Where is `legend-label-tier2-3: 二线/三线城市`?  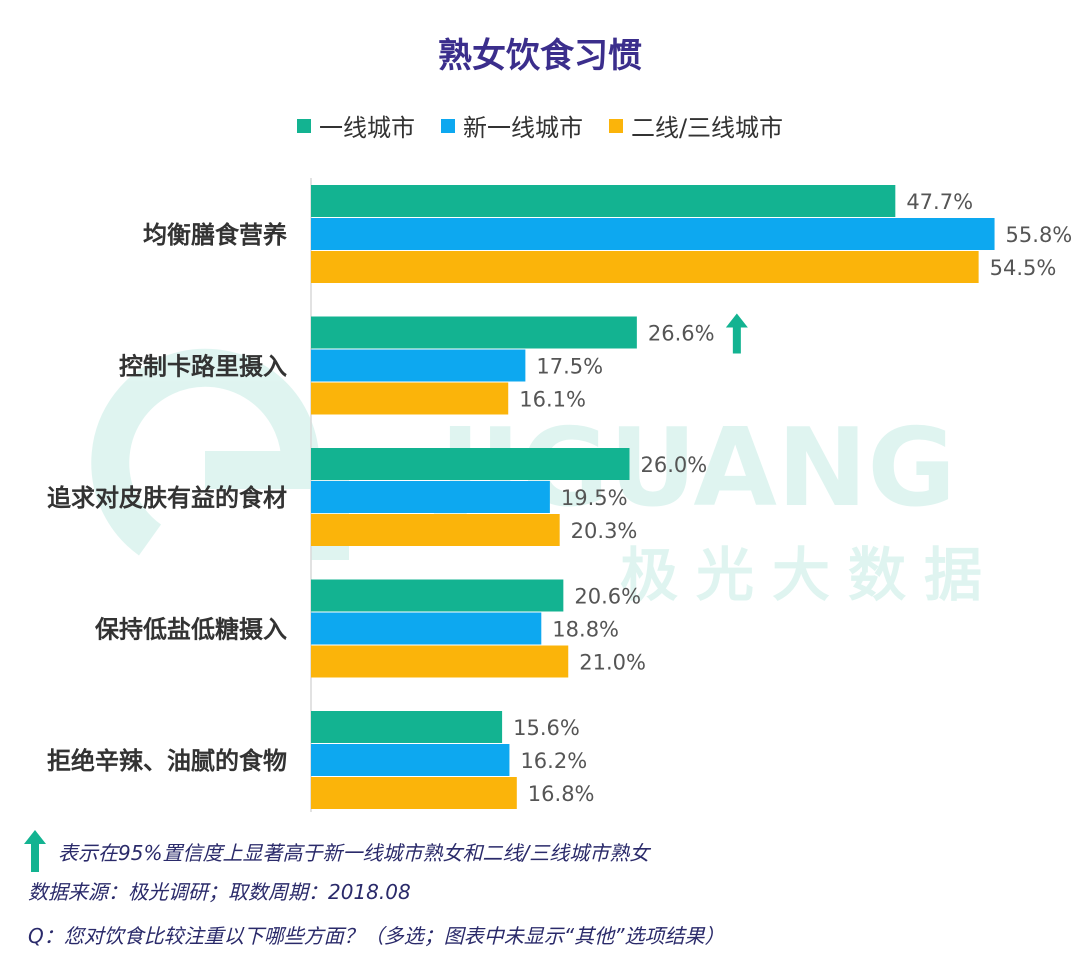 legend-label-tier2-3: 二线/三线城市 is located at coordinates (707, 128).